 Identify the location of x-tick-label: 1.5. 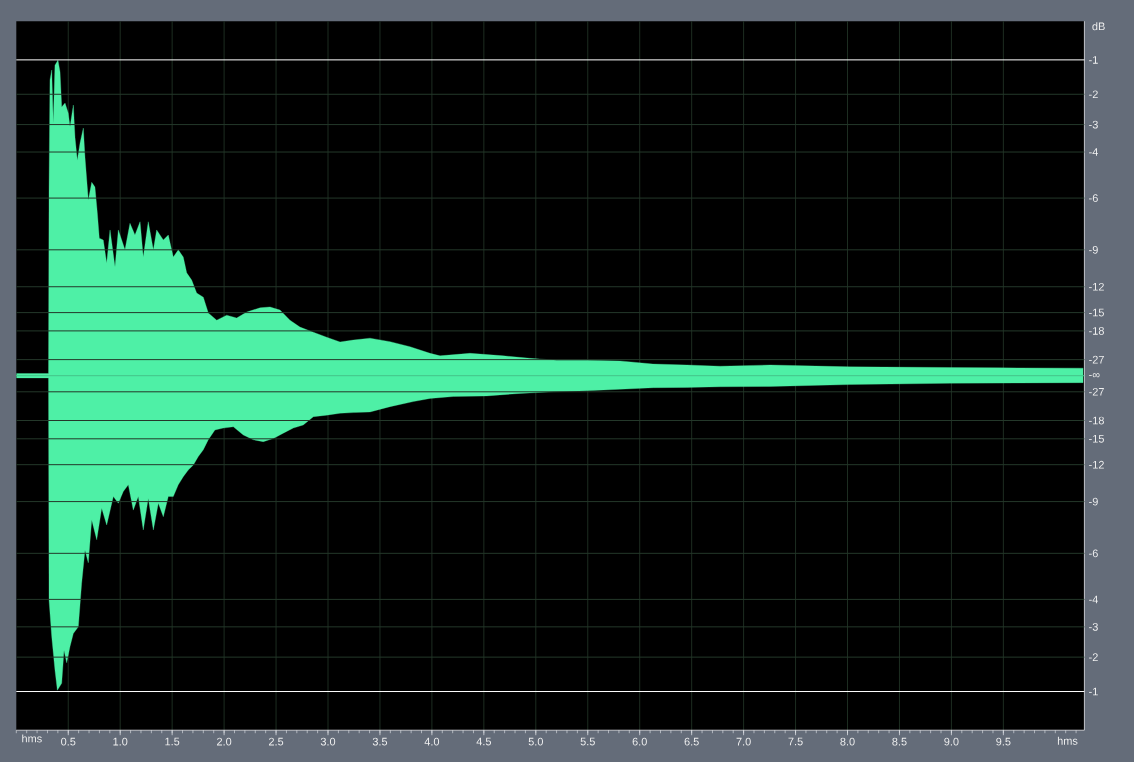
(172, 741).